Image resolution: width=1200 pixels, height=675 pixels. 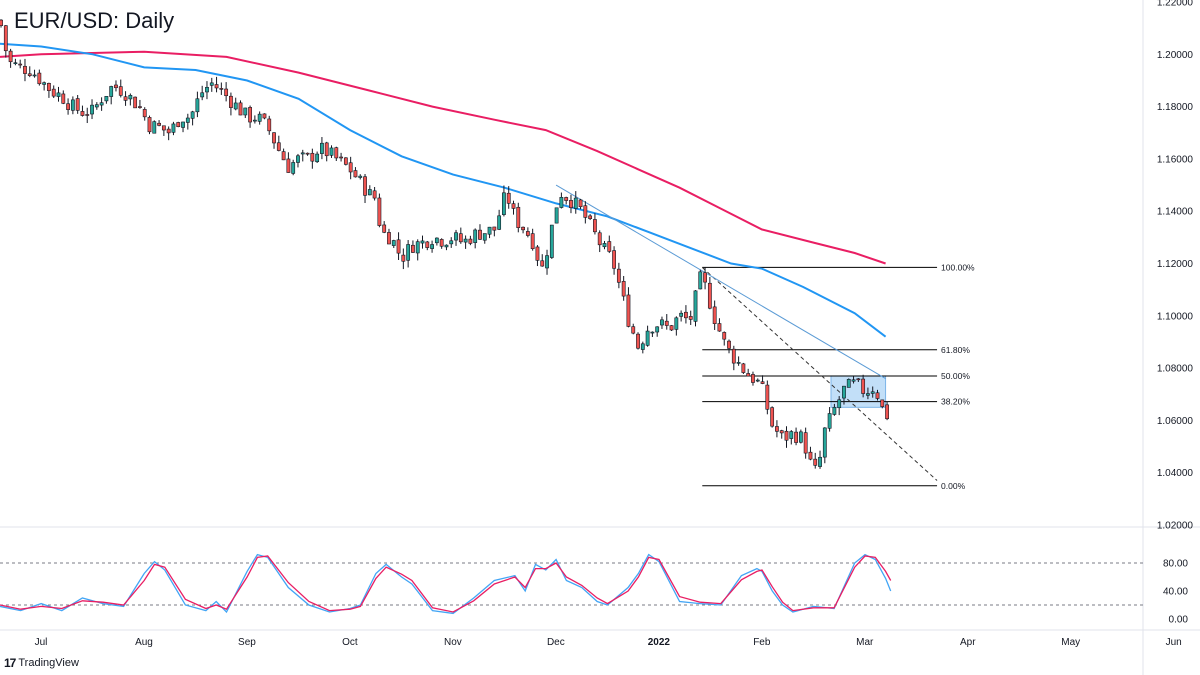 What do you see at coordinates (1175, 526) in the screenshot?
I see `price-tick-label: 1.02000` at bounding box center [1175, 526].